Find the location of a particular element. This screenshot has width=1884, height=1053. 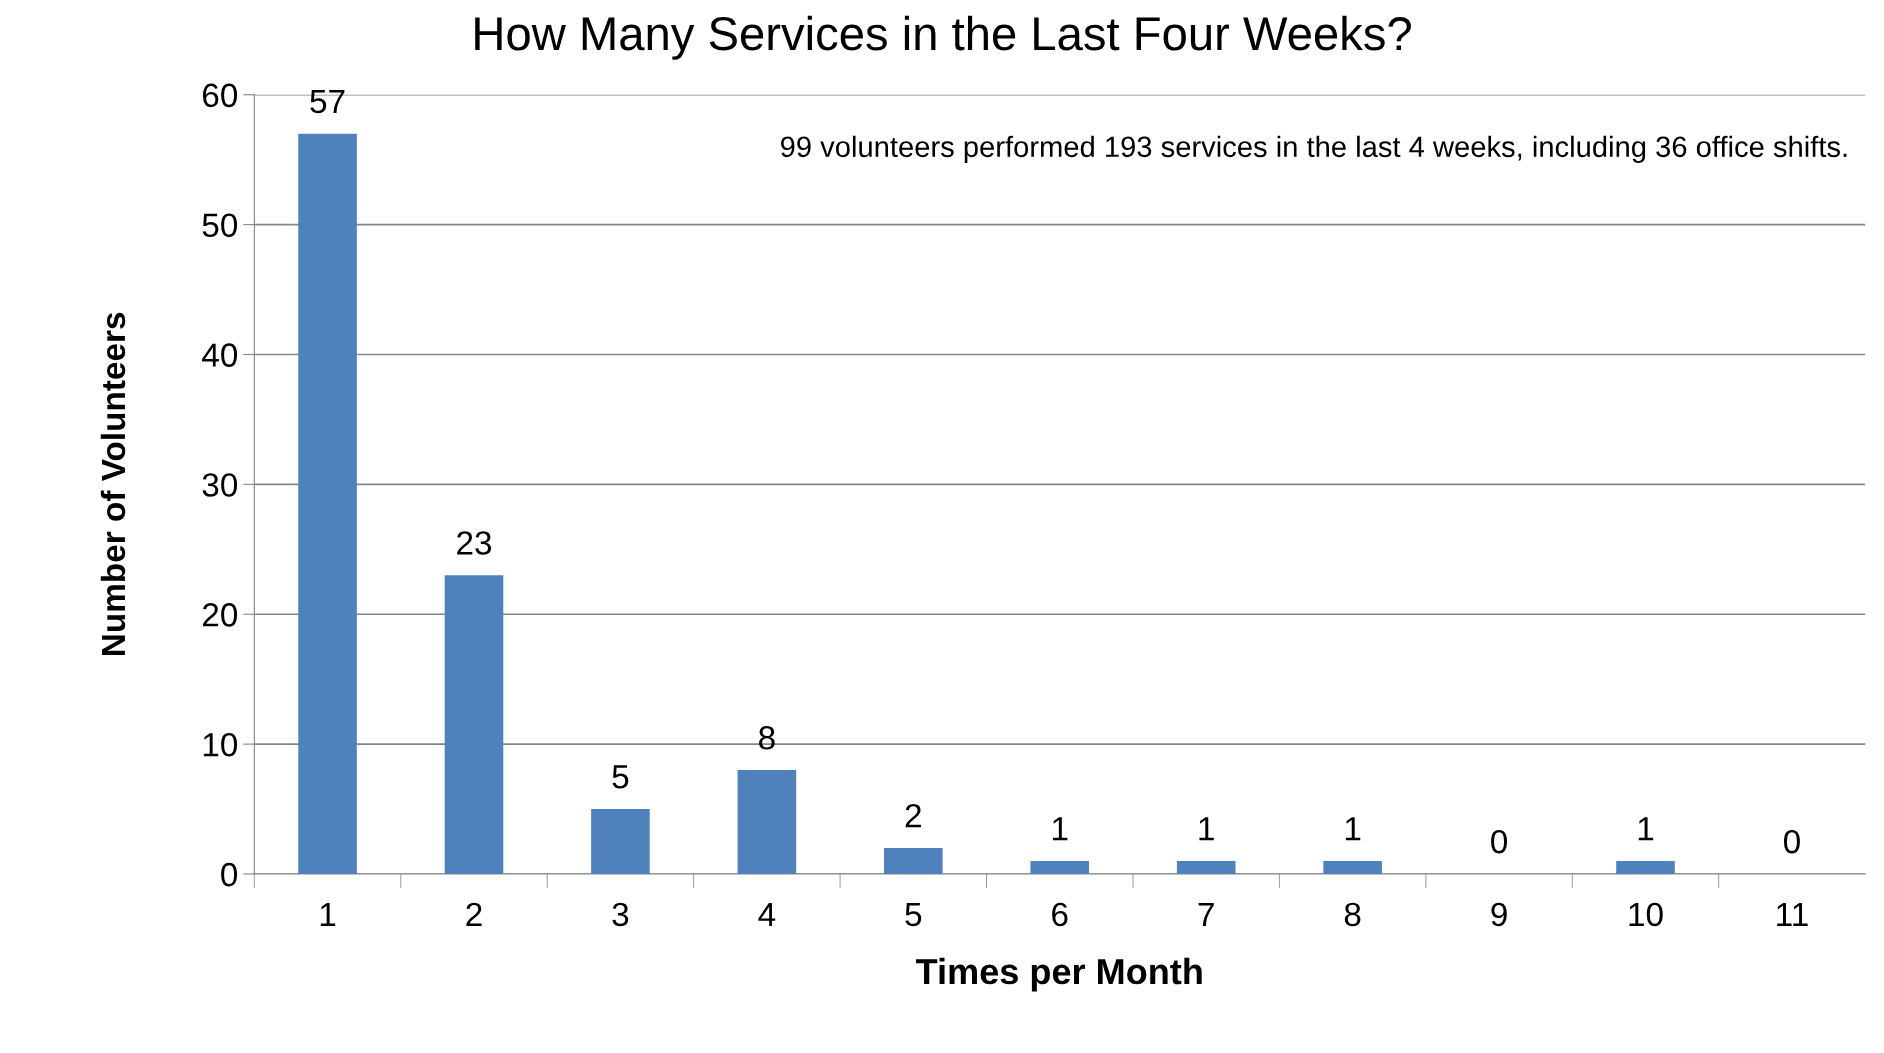

x-tick-label: 6 is located at coordinates (1060, 914).